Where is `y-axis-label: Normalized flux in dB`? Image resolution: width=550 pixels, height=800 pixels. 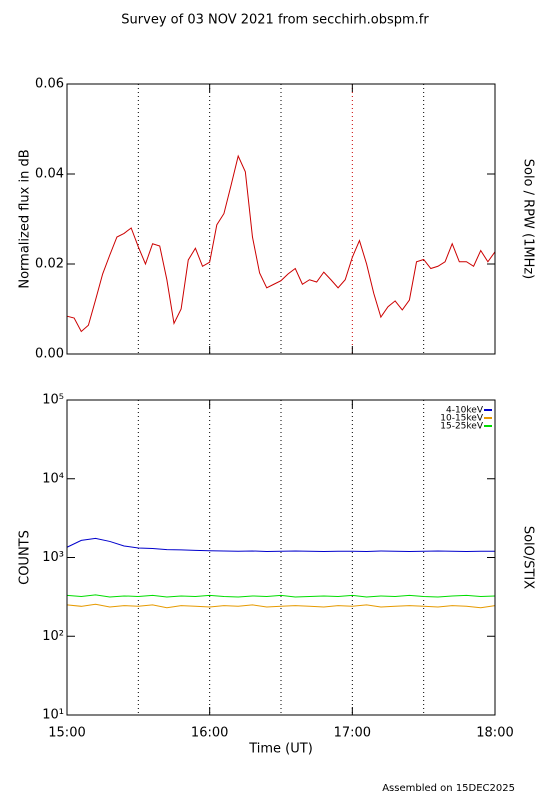 y-axis-label: Normalized flux in dB is located at coordinates (25, 218).